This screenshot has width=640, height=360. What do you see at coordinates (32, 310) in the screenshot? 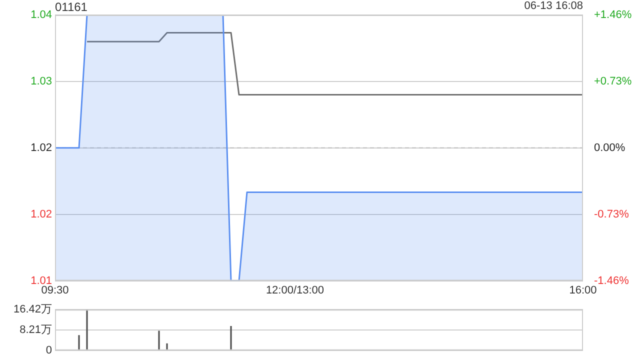
I see `y-tick-label: 16.42万` at bounding box center [32, 310].